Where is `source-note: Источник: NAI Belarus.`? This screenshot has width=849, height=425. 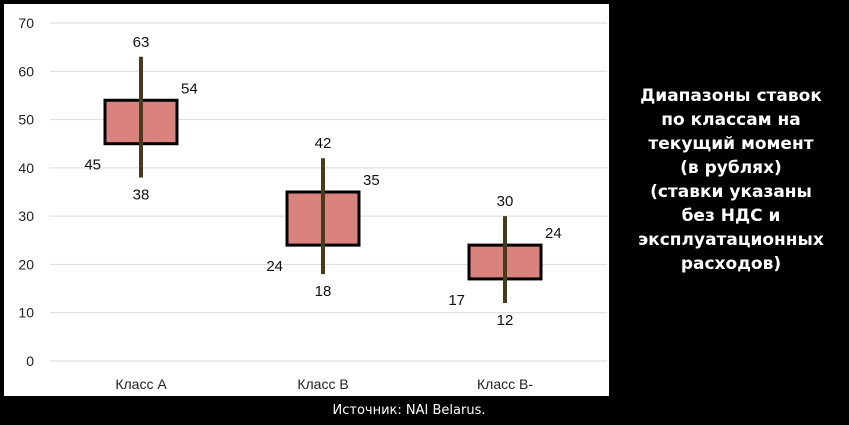
source-note: Источник: NAI Belarus. is located at coordinates (409, 410).